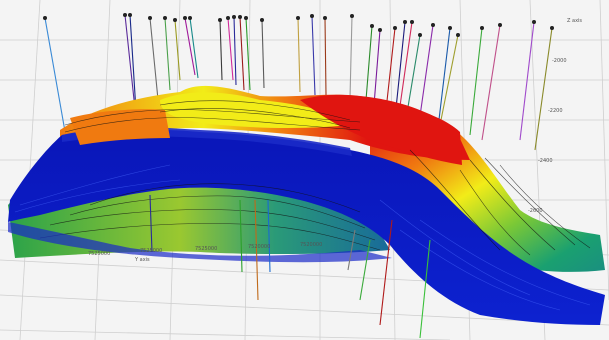 This screenshot has height=340, width=609. Describe the element at coordinates (142, 260) in the screenshot. I see `y-axis-label: Y axis` at that location.